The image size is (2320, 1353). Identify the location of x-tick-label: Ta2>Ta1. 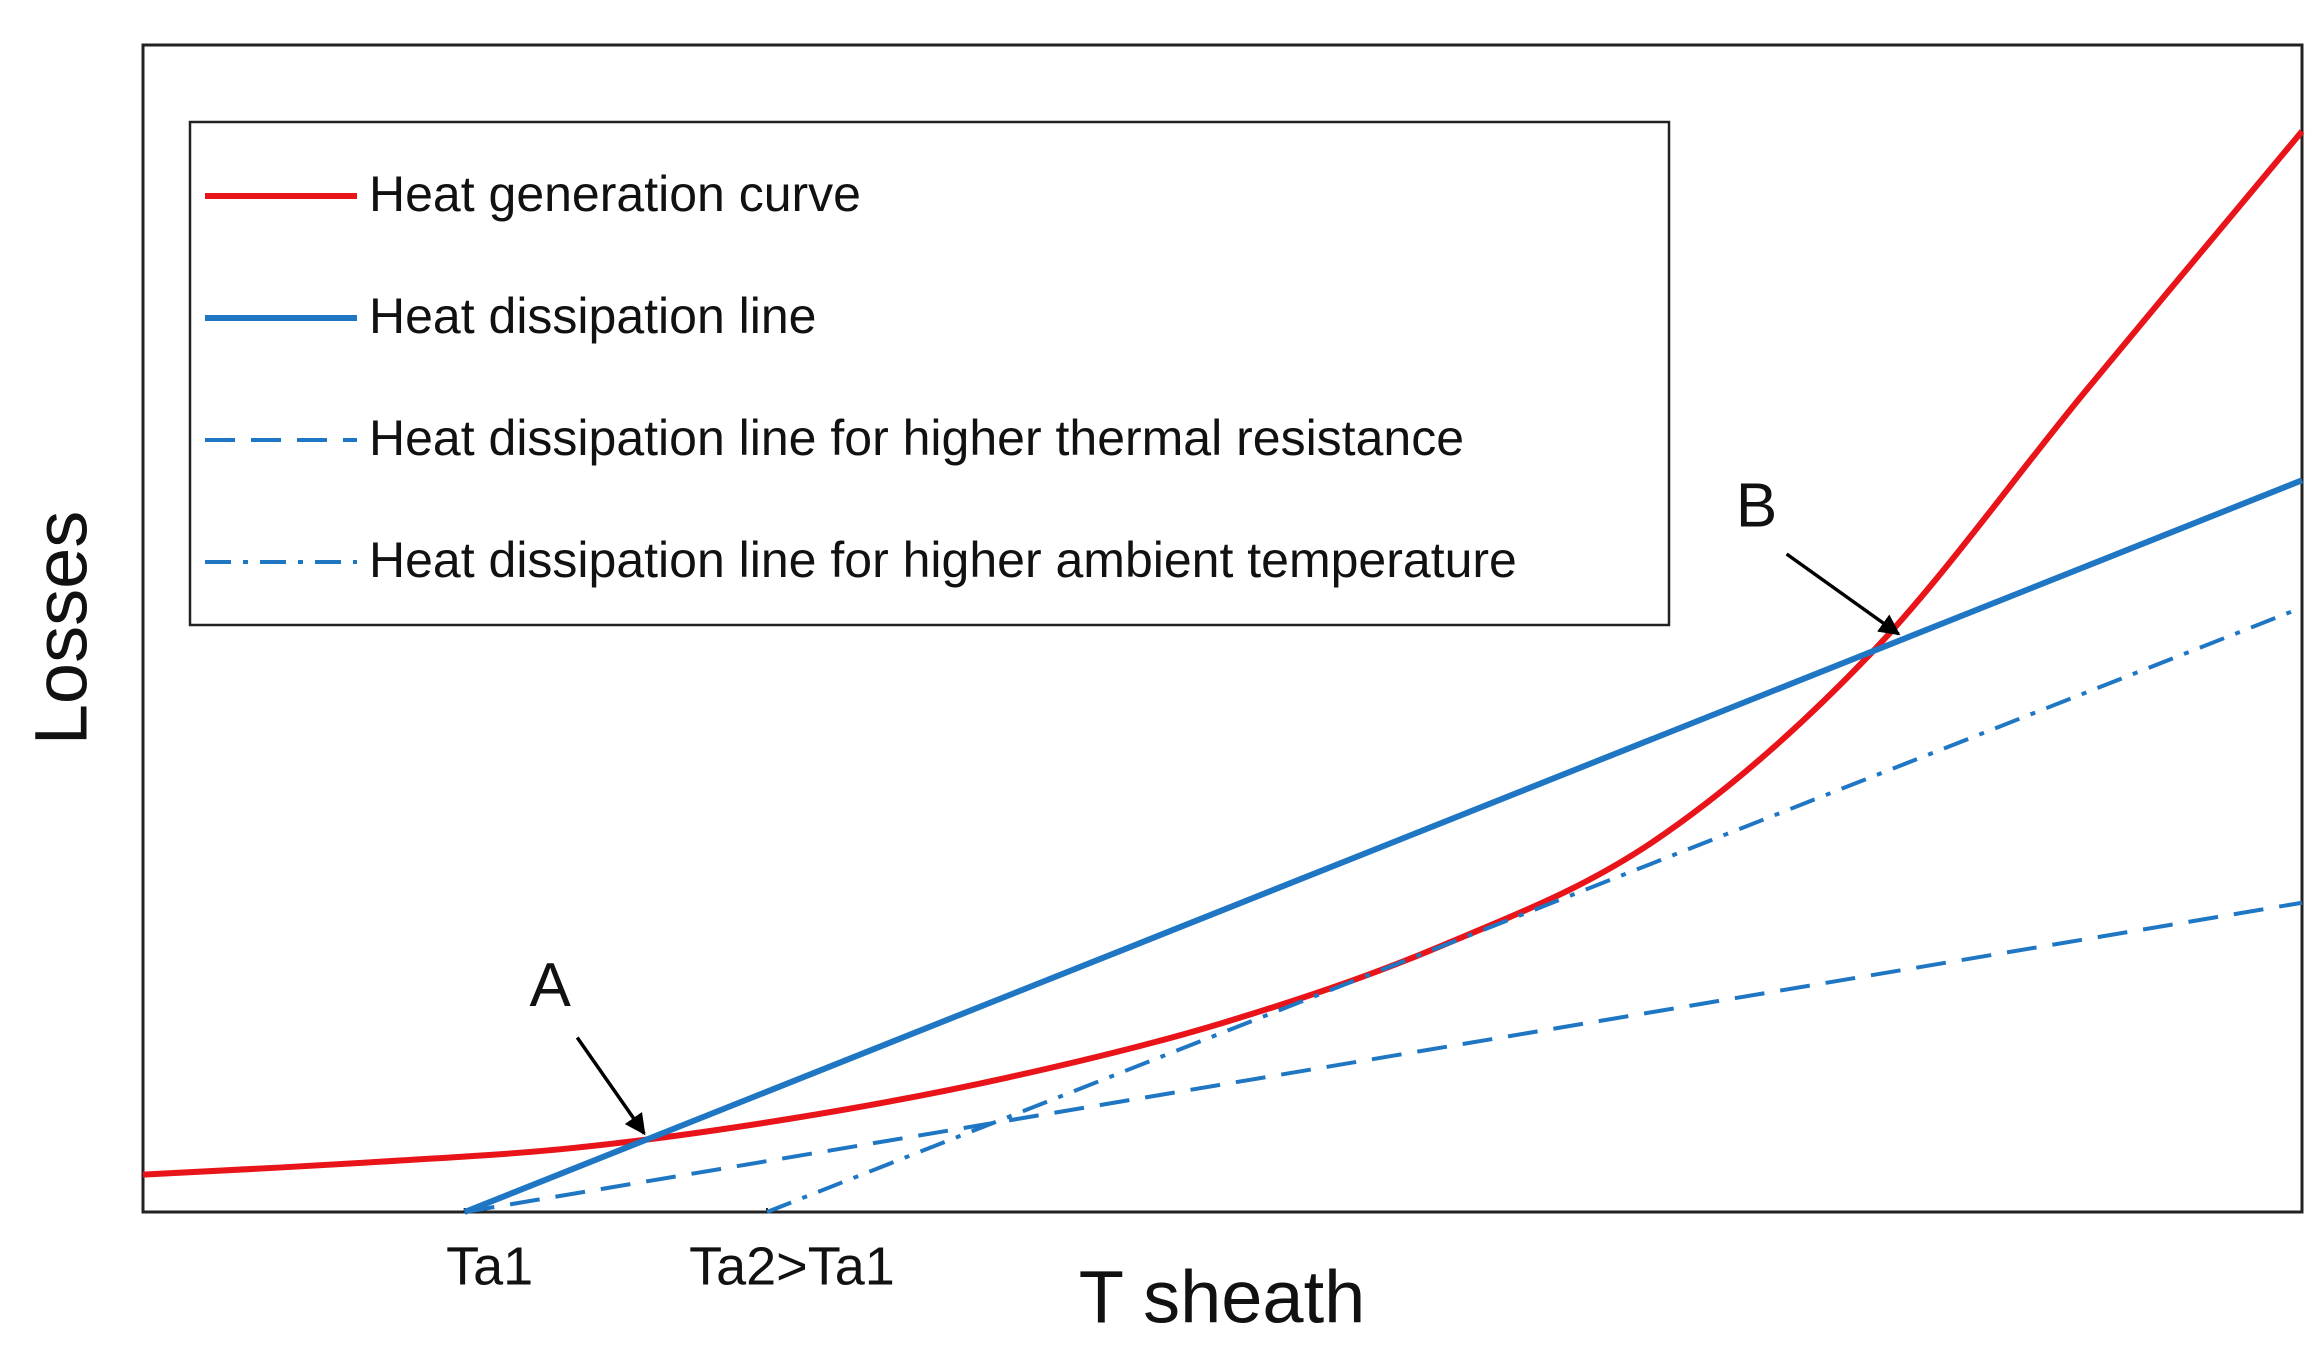
(792, 1266).